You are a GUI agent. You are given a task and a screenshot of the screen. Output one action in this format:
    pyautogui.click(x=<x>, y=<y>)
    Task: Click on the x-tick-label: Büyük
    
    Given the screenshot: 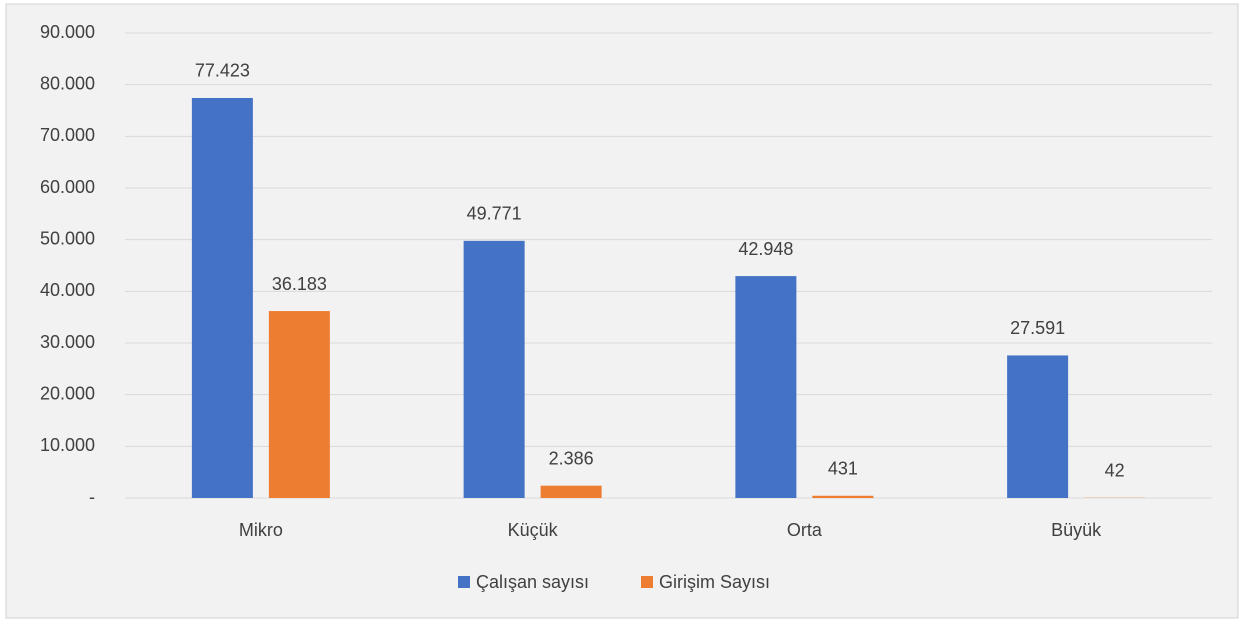 What is the action you would take?
    pyautogui.click(x=1076, y=530)
    